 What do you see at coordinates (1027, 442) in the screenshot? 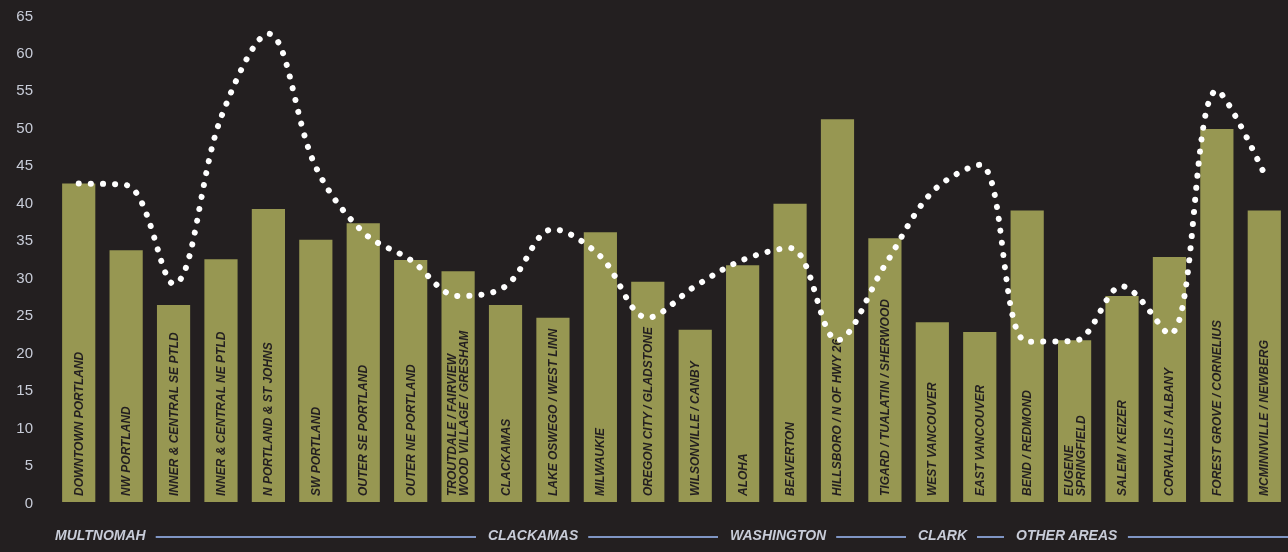
I see `x-tick-label: BEND / REDMOND` at bounding box center [1027, 442].